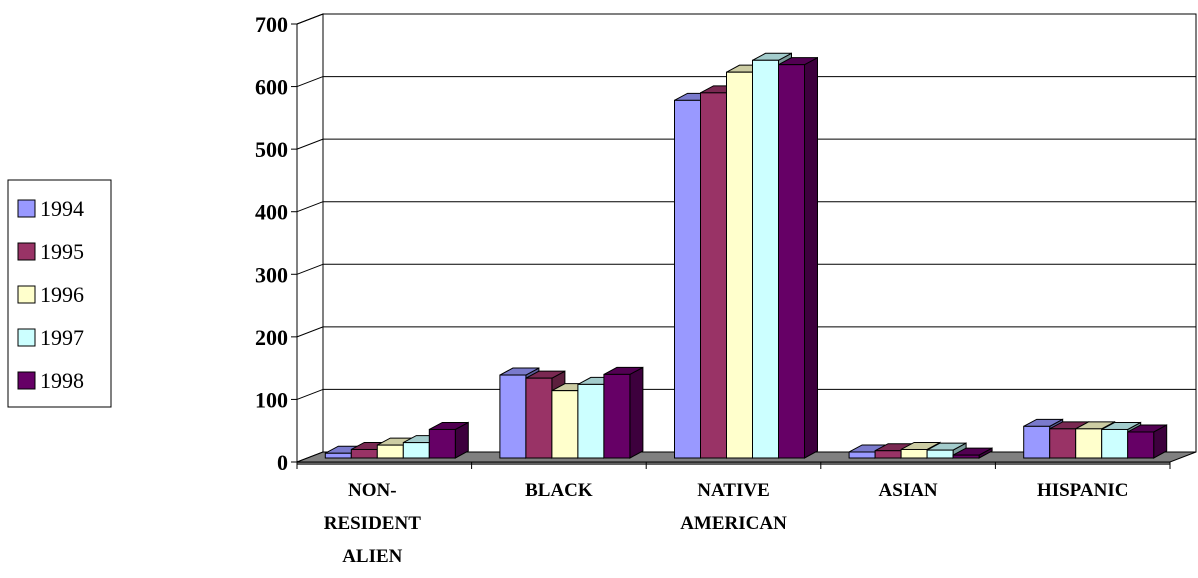 The width and height of the screenshot is (1198, 578). What do you see at coordinates (271, 337) in the screenshot?
I see `y-tick-label: 200` at bounding box center [271, 337].